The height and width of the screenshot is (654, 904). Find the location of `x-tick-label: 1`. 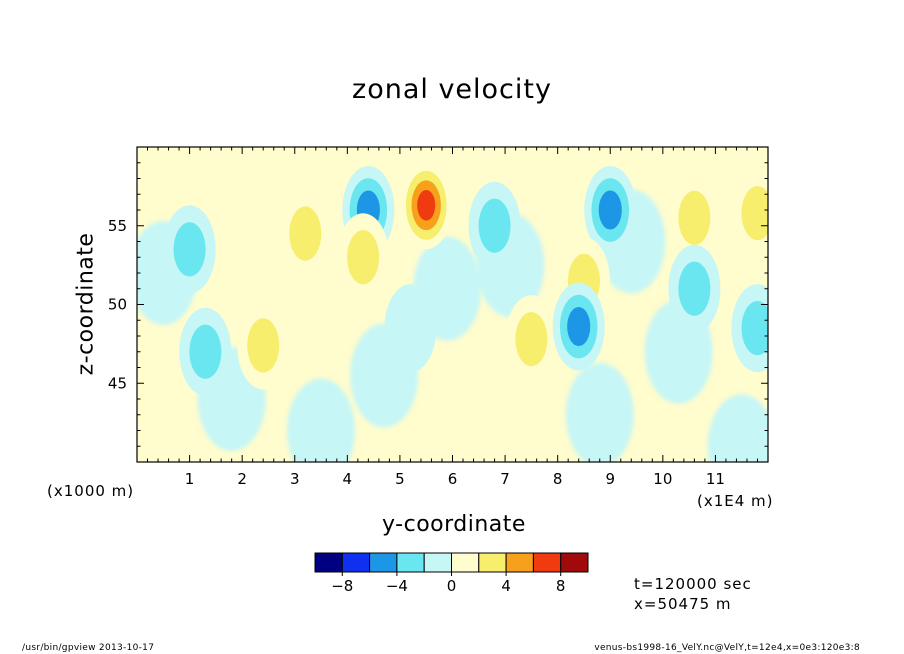

x-tick-label: 1 is located at coordinates (190, 479).